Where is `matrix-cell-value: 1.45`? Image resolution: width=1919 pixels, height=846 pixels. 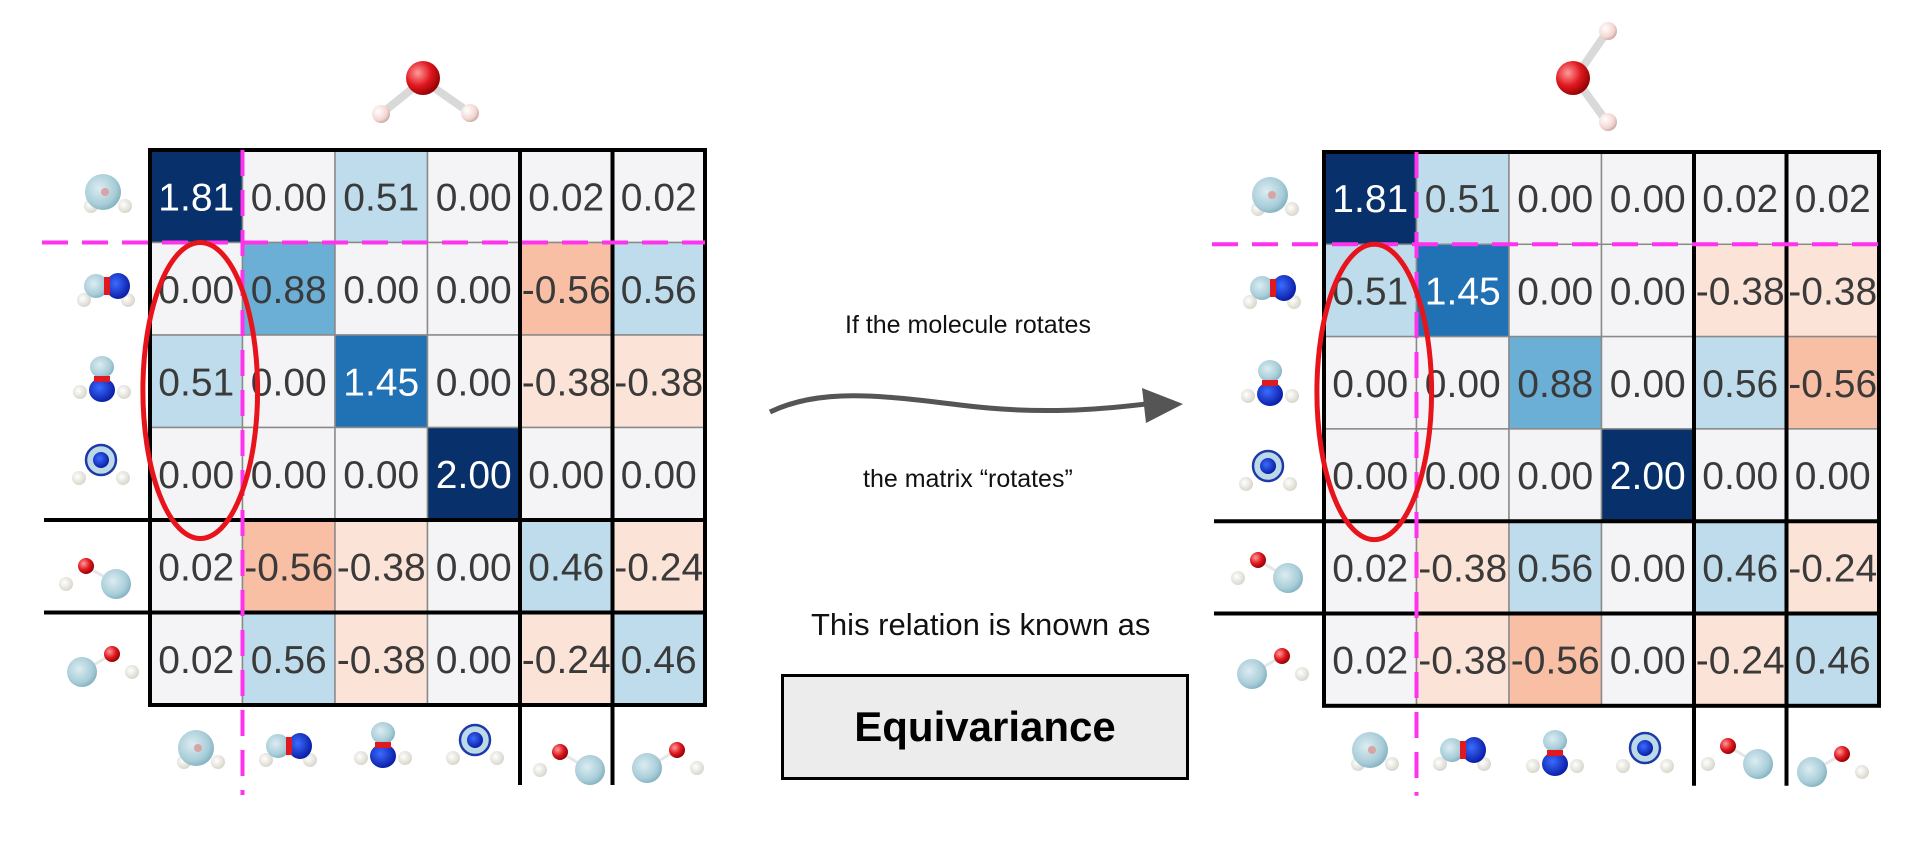
matrix-cell-value: 1.45 is located at coordinates (381, 382).